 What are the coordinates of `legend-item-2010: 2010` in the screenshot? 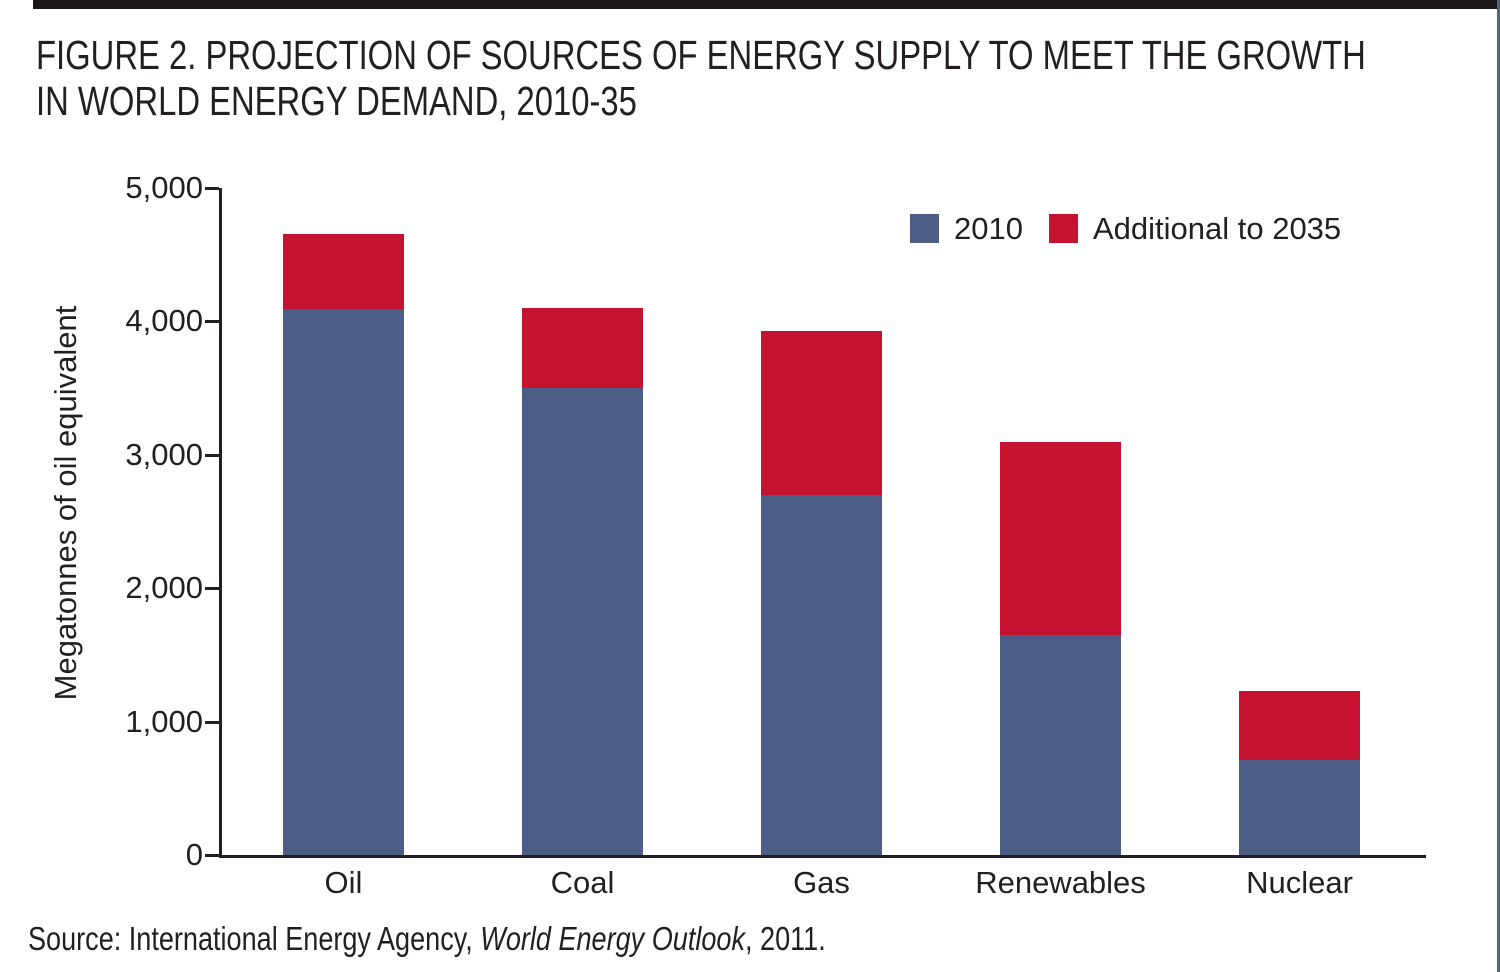 It's located at (966, 228).